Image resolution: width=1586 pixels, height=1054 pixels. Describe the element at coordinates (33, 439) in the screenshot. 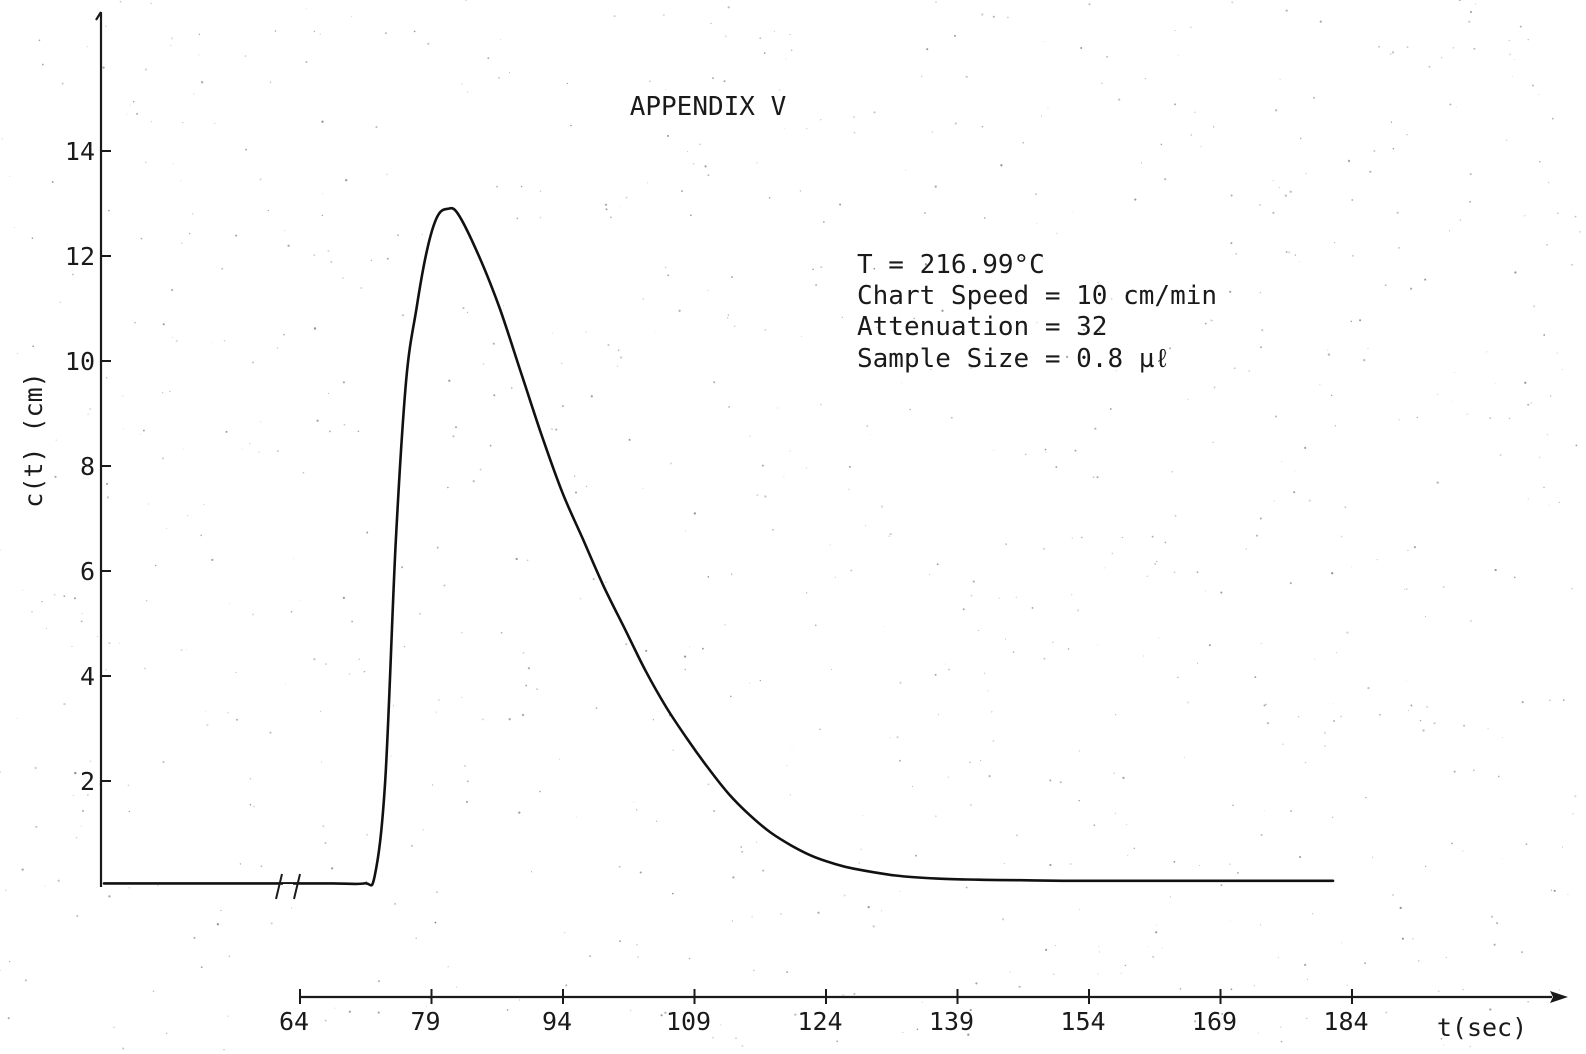

I see `y-axis-title: c(t) (cm)` at that location.